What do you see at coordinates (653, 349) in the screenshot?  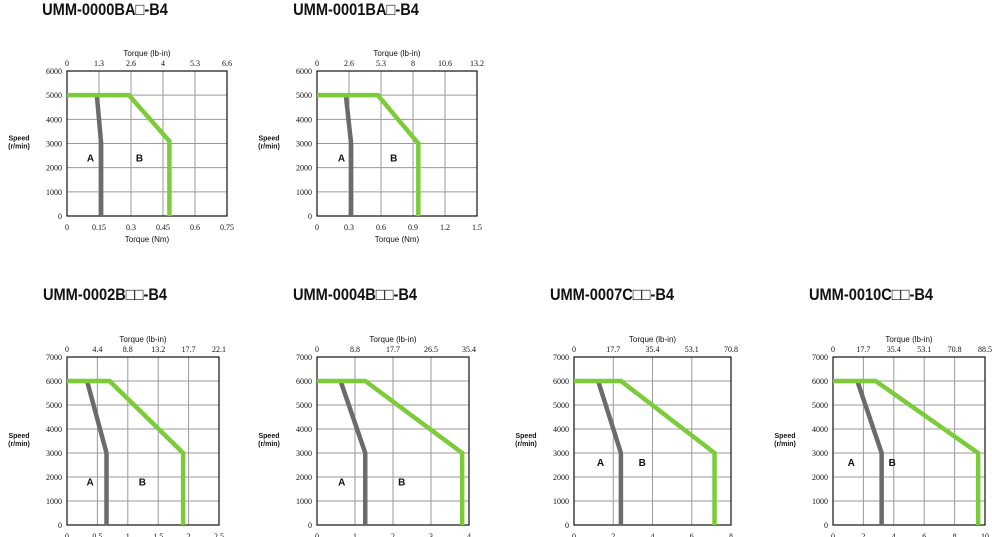 I see `x2-tick-label: 35.4` at bounding box center [653, 349].